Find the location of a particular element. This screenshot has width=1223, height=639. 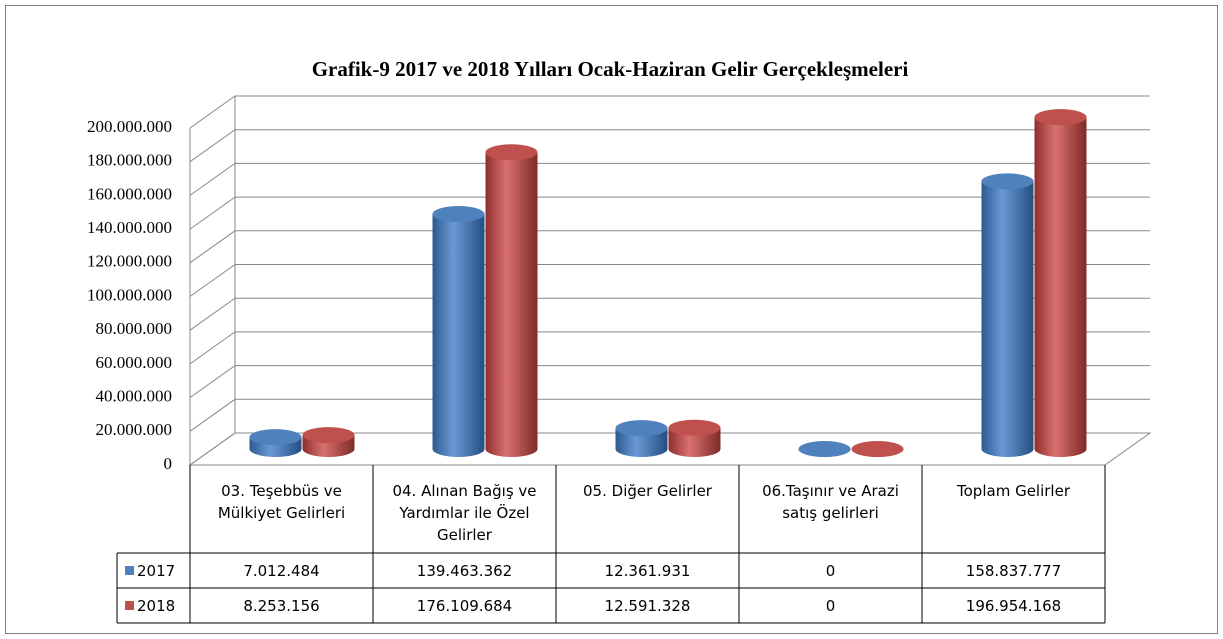

legend-label: 2018 is located at coordinates (156, 605).